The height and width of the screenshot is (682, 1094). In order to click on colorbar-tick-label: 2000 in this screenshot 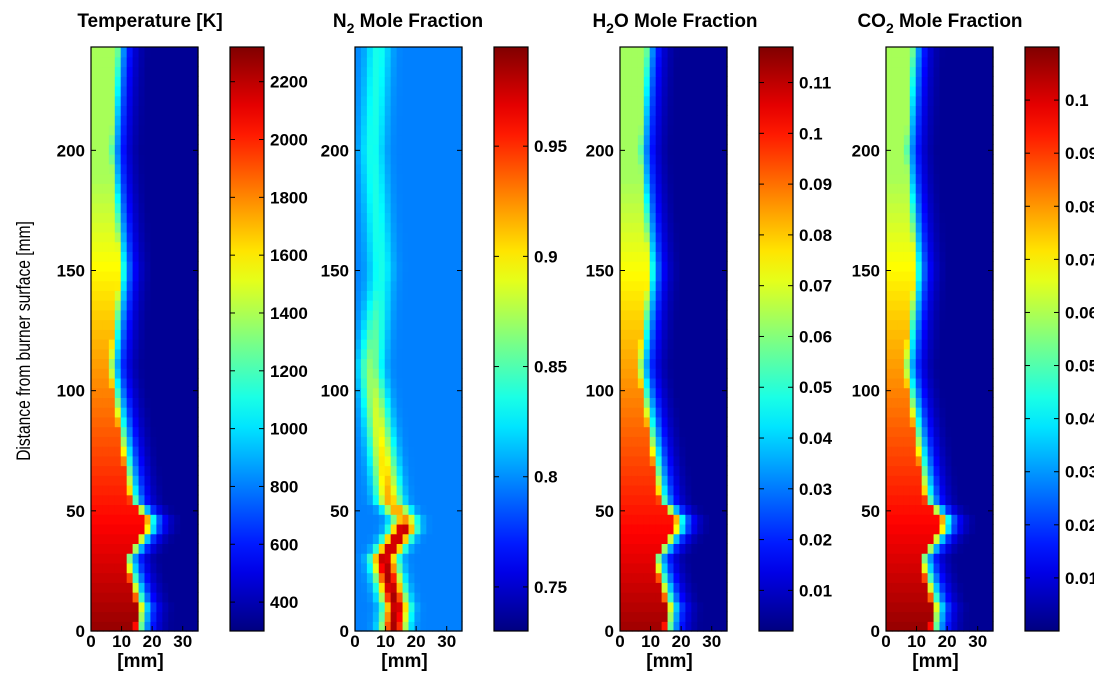, I will do `click(289, 140)`.